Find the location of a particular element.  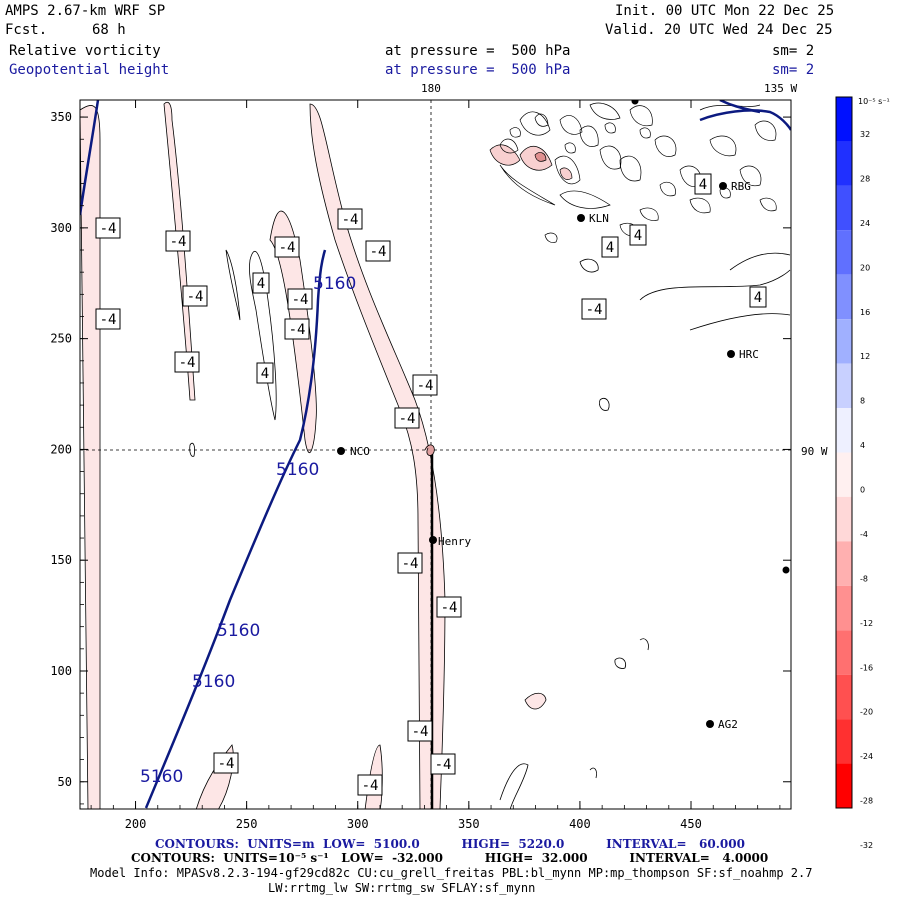

colorbar-label: -4 is located at coordinates (864, 534).